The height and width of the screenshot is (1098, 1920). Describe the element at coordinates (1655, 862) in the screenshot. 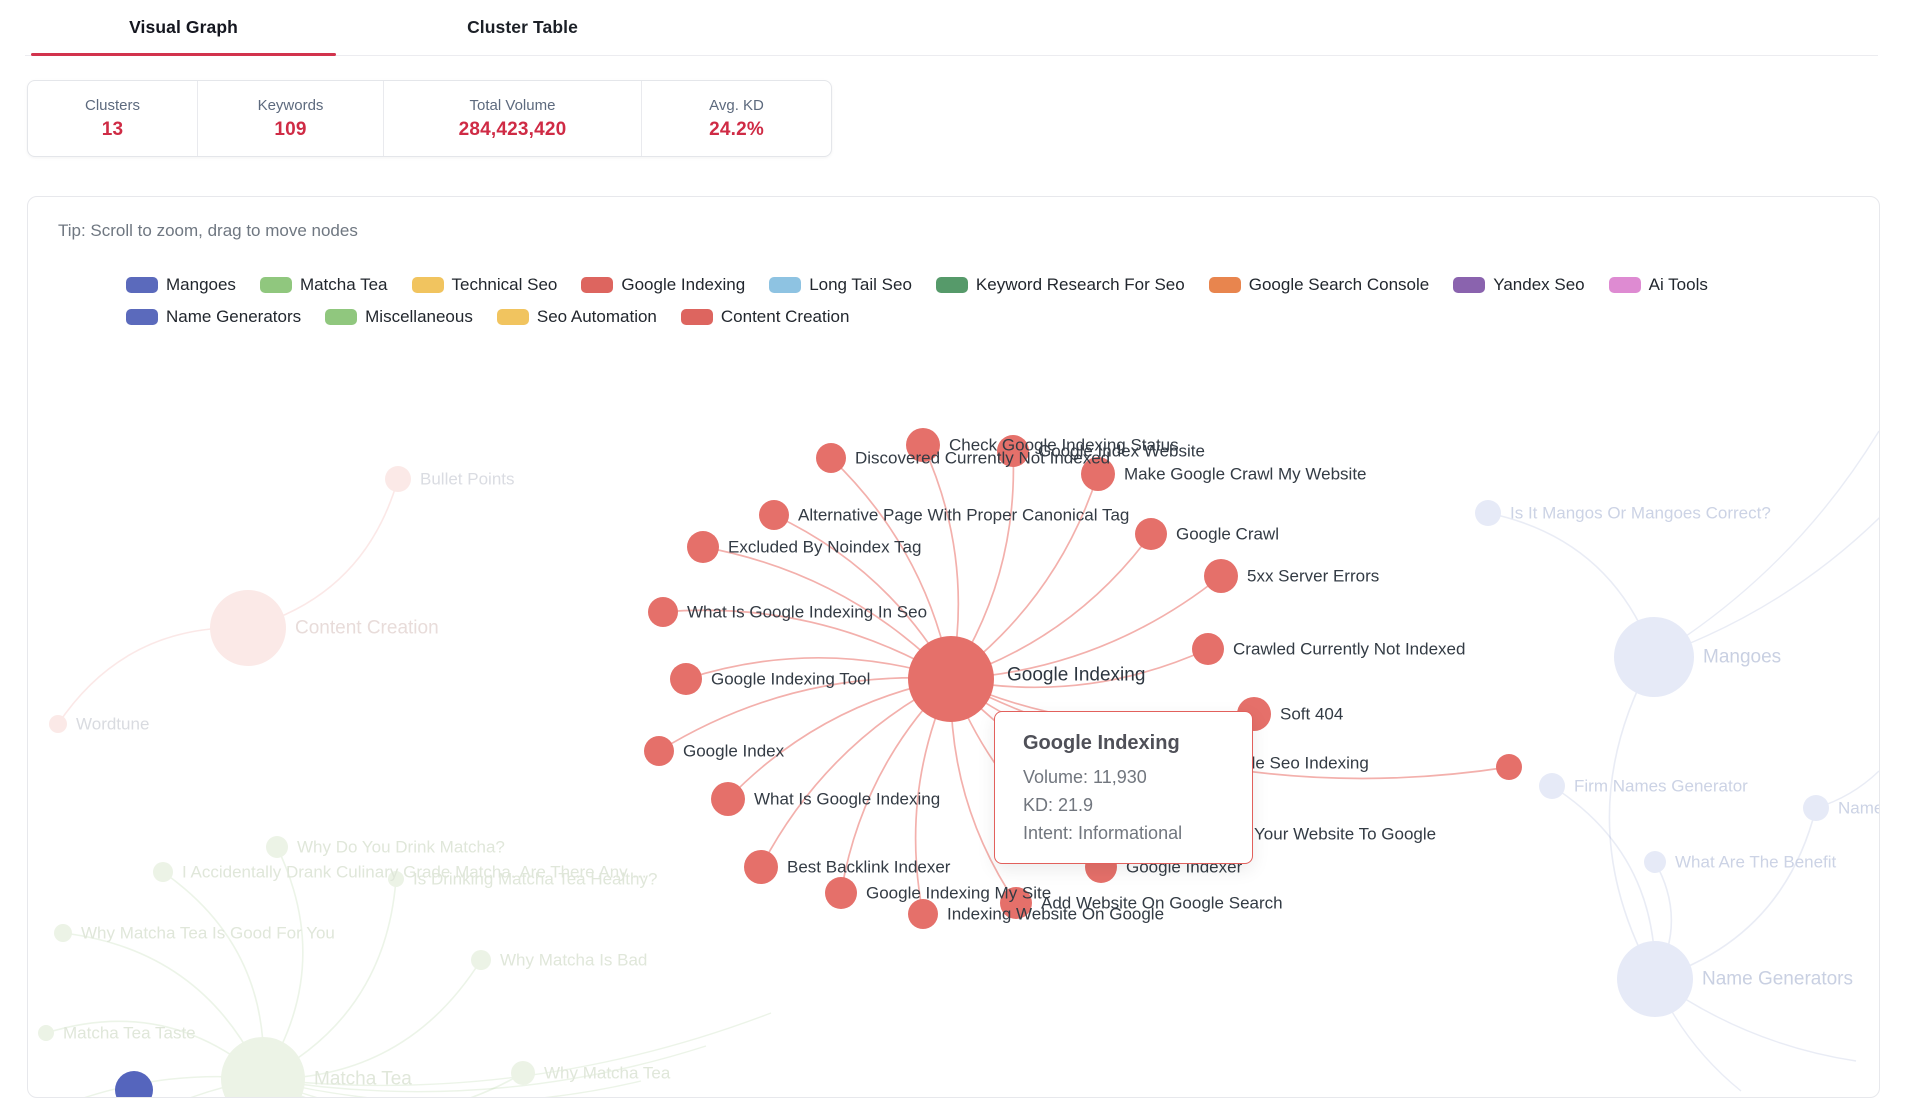

I see `faded-graph-node-what-are-the-benefit` at that location.